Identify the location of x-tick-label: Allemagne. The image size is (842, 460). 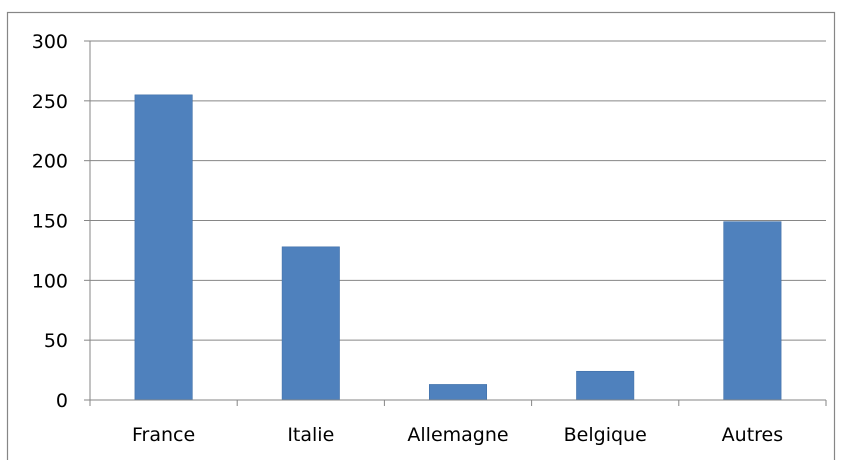
(457, 435).